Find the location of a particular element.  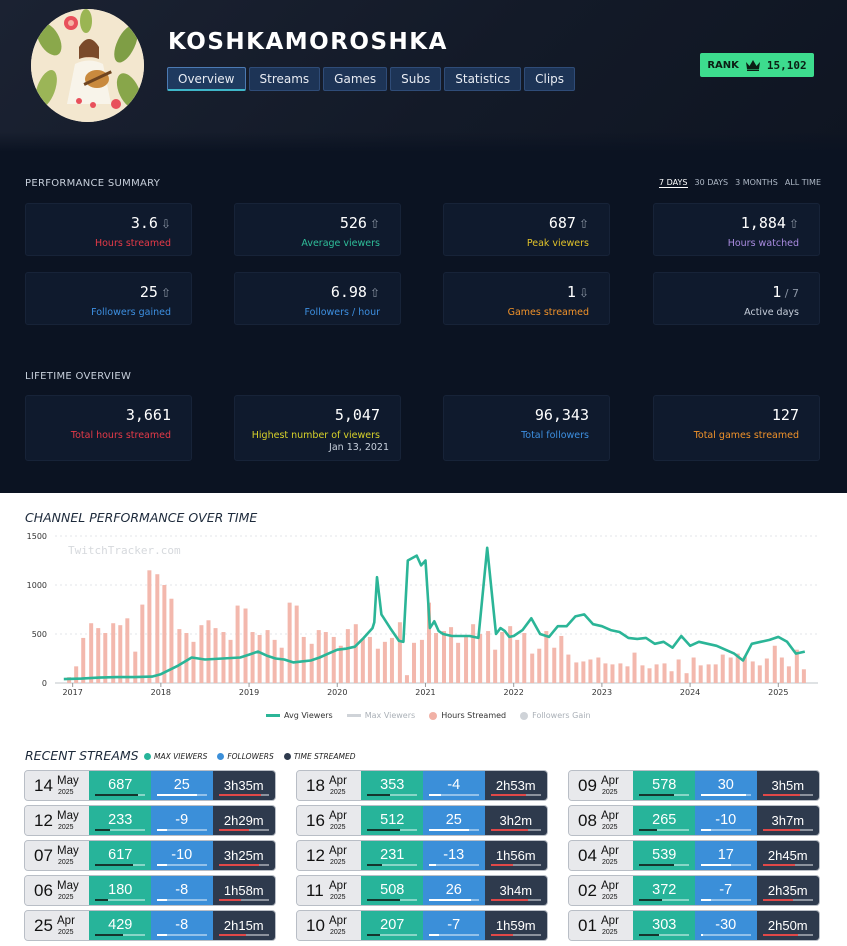

recent-legend-item: MAX VIEWERS is located at coordinates (175, 756).